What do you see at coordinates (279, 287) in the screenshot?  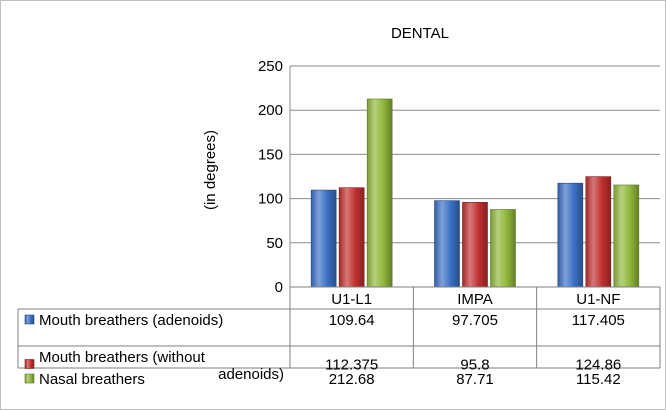 I see `y-tick-label: 0` at bounding box center [279, 287].